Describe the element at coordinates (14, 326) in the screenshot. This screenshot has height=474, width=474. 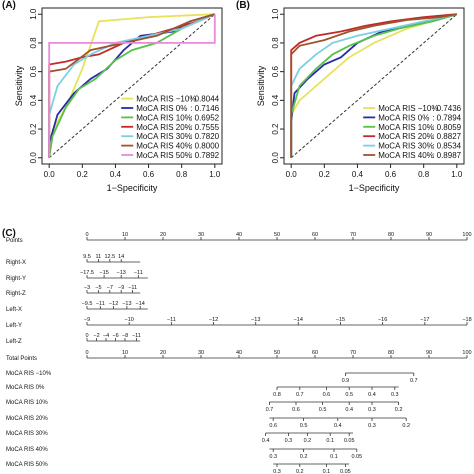
I see `nomogram-row-label: Left-Y` at that location.